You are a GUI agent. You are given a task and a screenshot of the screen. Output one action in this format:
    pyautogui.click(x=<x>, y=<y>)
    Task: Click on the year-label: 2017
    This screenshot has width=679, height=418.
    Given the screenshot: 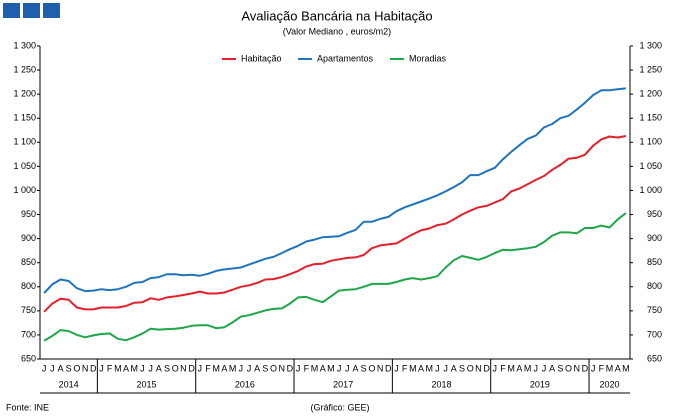 What is the action you would take?
    pyautogui.click(x=343, y=384)
    